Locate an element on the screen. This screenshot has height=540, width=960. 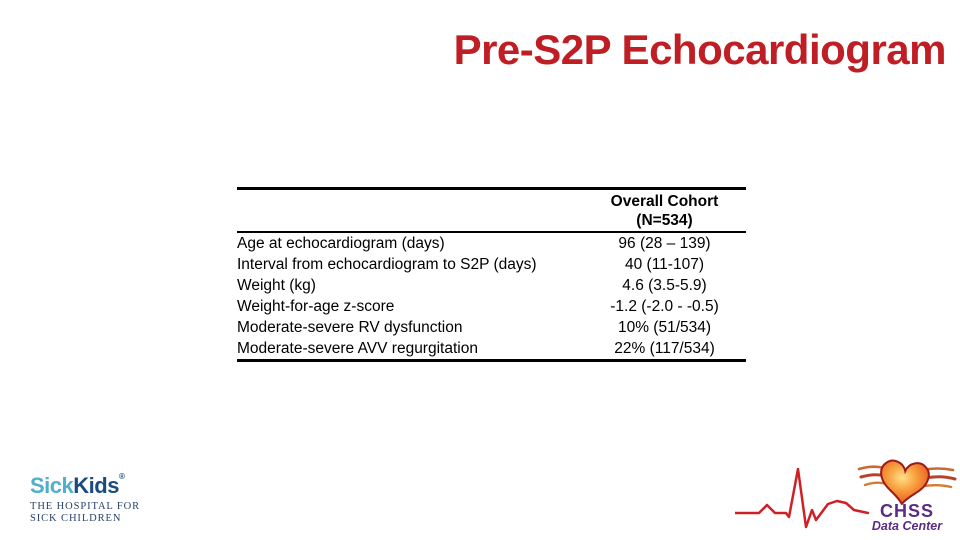
header-cohort-cell: Overall Cohort (N=534) is located at coordinates (664, 210).